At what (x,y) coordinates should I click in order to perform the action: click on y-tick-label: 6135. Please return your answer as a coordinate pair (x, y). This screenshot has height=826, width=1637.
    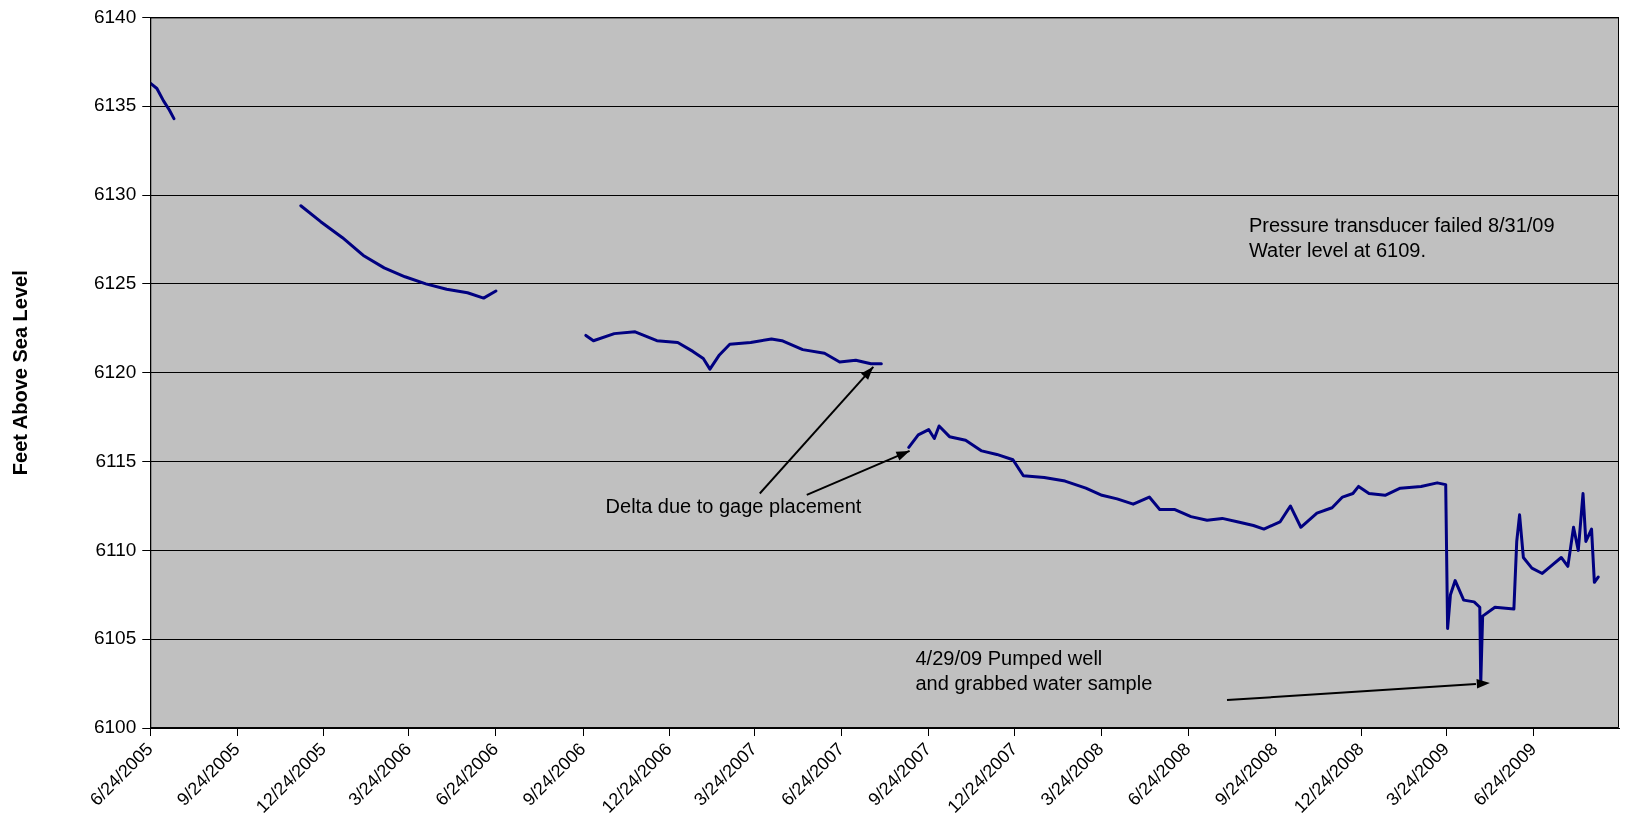
    Looking at the image, I should click on (115, 105).